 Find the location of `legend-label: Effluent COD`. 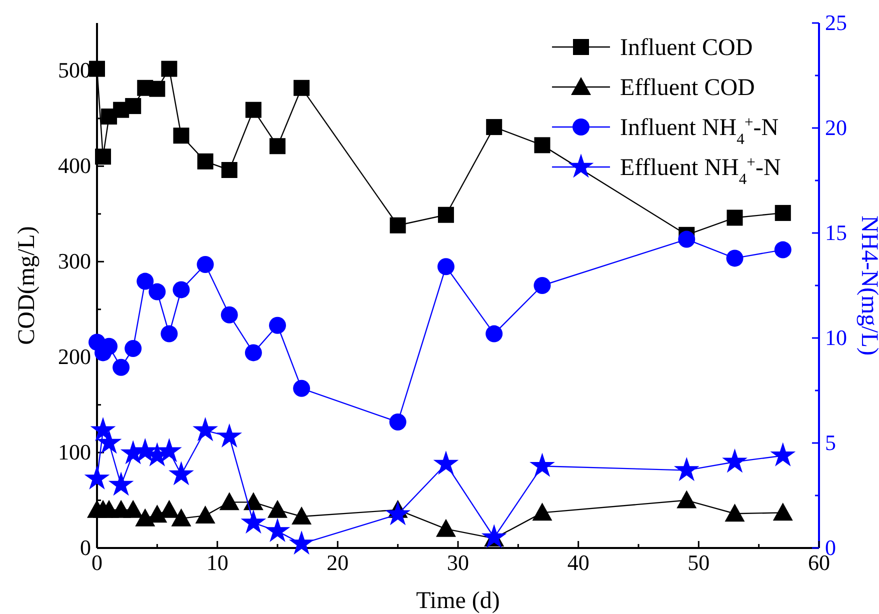

legend-label: Effluent COD is located at coordinates (687, 88).